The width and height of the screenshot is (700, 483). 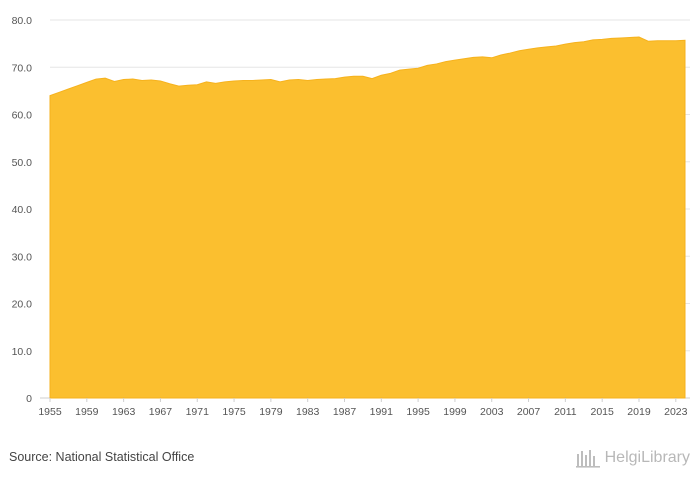 What do you see at coordinates (492, 412) in the screenshot?
I see `x-tick-label: 2003` at bounding box center [492, 412].